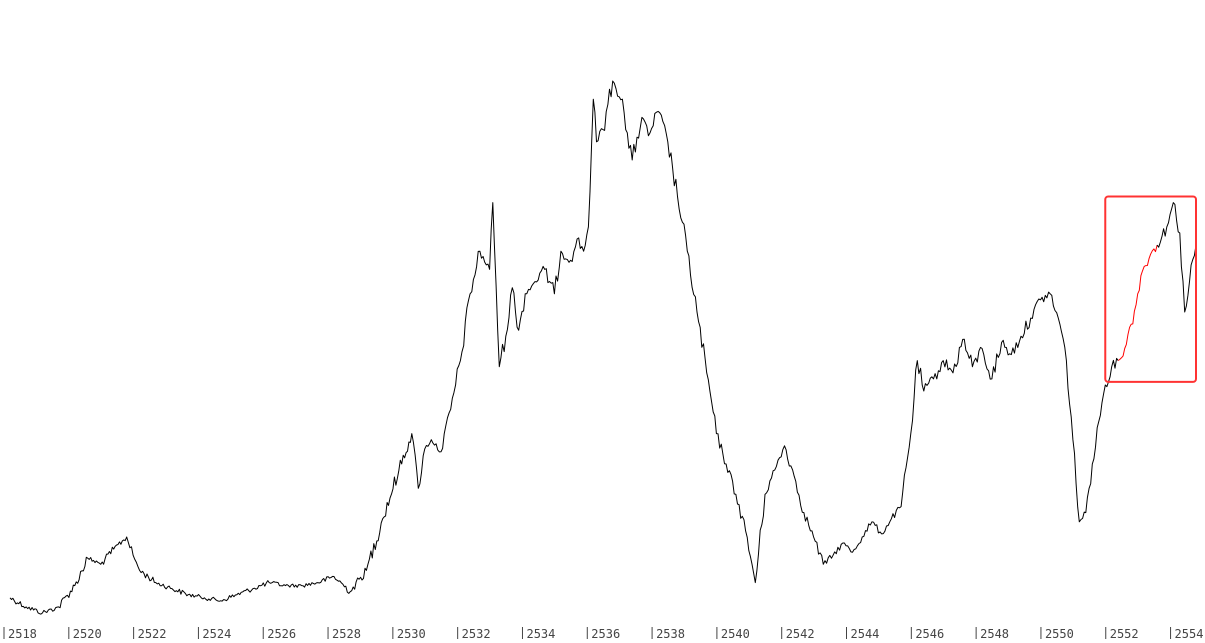 The height and width of the screenshot is (643, 1205). What do you see at coordinates (346, 634) in the screenshot?
I see `x-tick-label: 2528` at bounding box center [346, 634].